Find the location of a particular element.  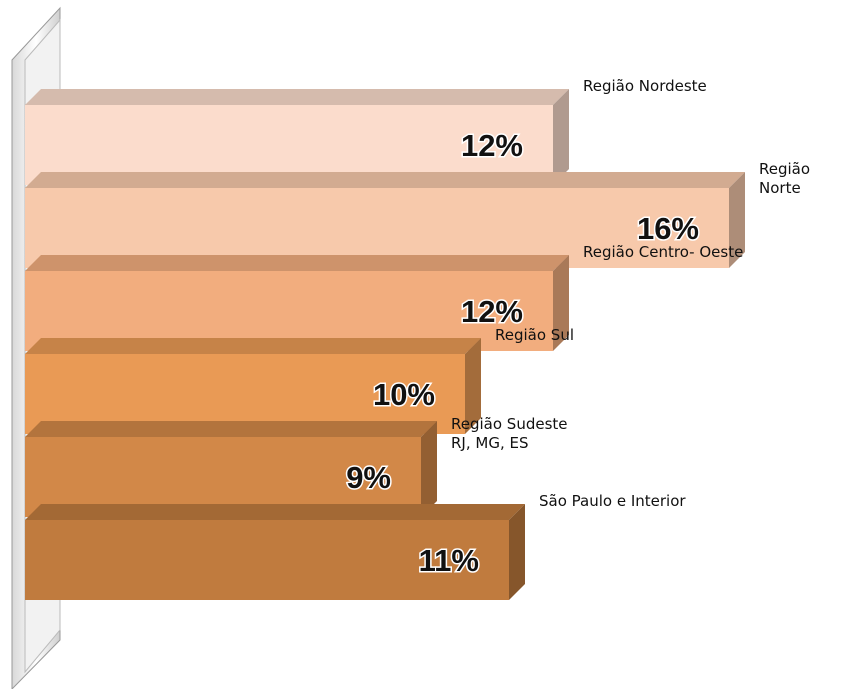

value-label: 10% is located at coordinates (404, 394).